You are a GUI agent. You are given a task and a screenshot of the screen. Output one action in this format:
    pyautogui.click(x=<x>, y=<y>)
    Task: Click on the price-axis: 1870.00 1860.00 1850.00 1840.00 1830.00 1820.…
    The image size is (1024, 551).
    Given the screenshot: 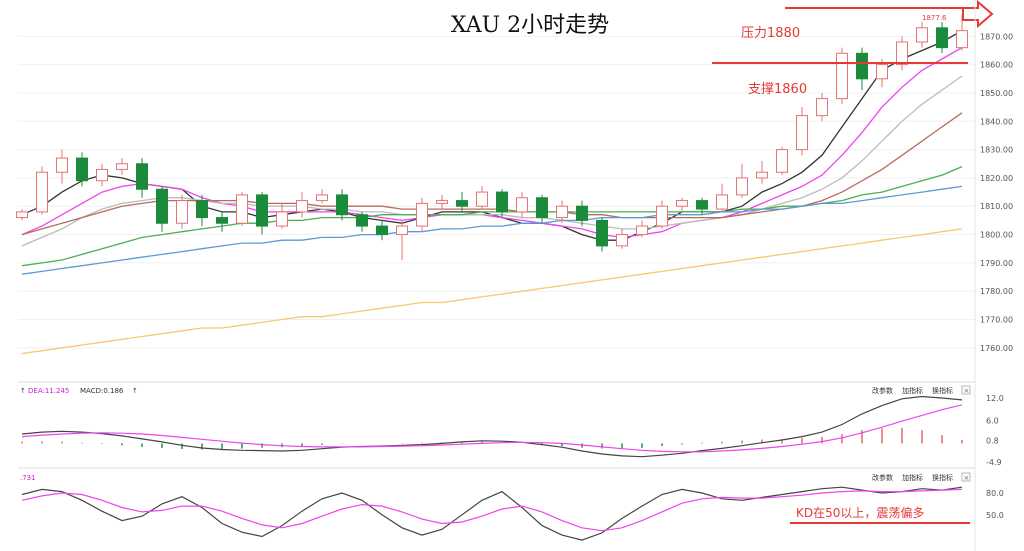 What is the action you would take?
    pyautogui.click(x=996, y=192)
    